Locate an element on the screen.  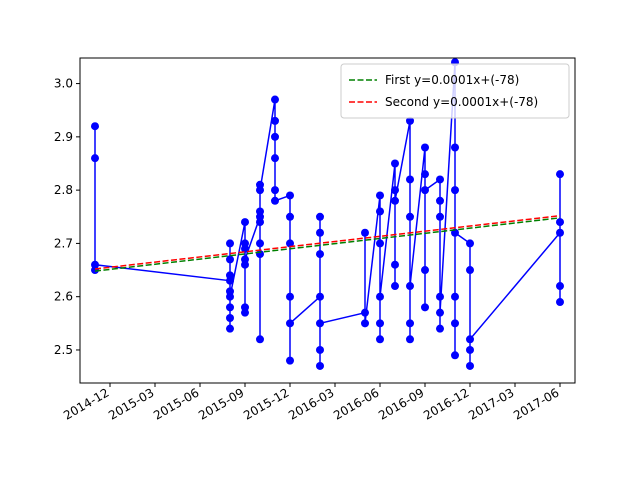
y-tick-label: 3.0 is located at coordinates (63, 84).